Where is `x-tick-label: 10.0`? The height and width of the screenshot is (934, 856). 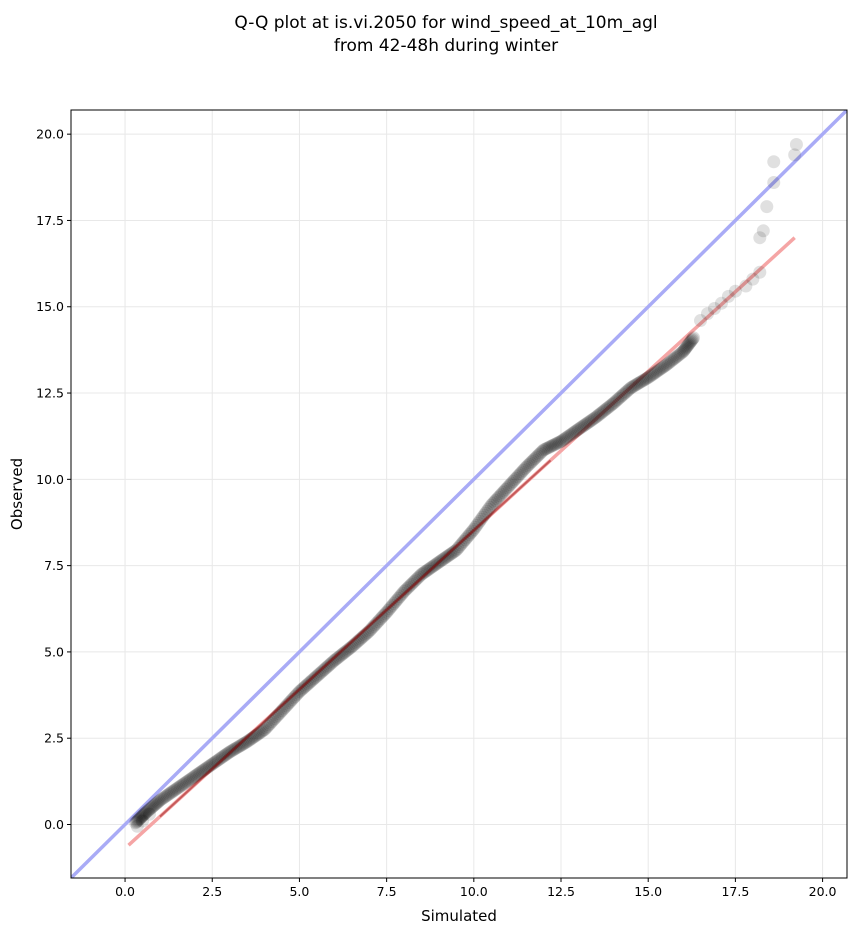
x-tick-label: 10.0 is located at coordinates (474, 891).